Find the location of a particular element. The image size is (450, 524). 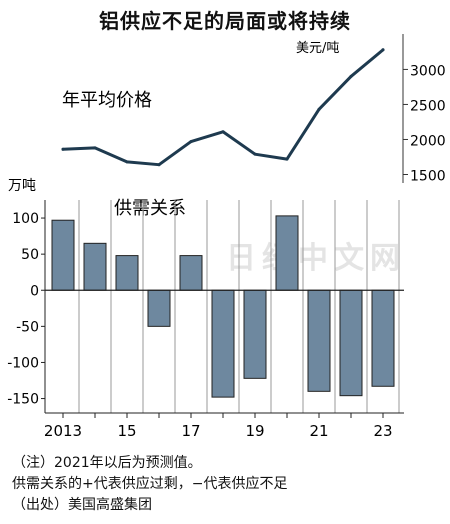

note-source: （出处）美国高盛集团 is located at coordinates (82, 505).